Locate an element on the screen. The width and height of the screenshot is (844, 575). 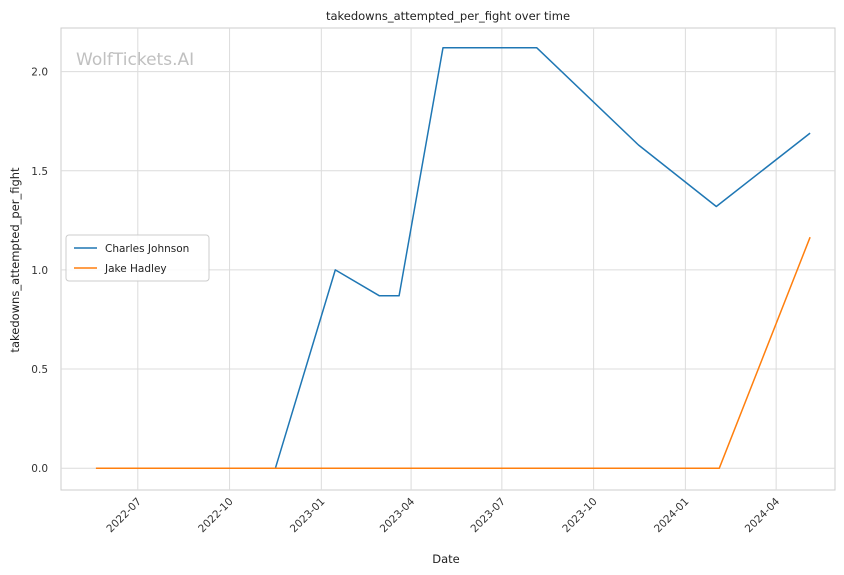
y-tick-label: 0.5 is located at coordinates (39, 370).